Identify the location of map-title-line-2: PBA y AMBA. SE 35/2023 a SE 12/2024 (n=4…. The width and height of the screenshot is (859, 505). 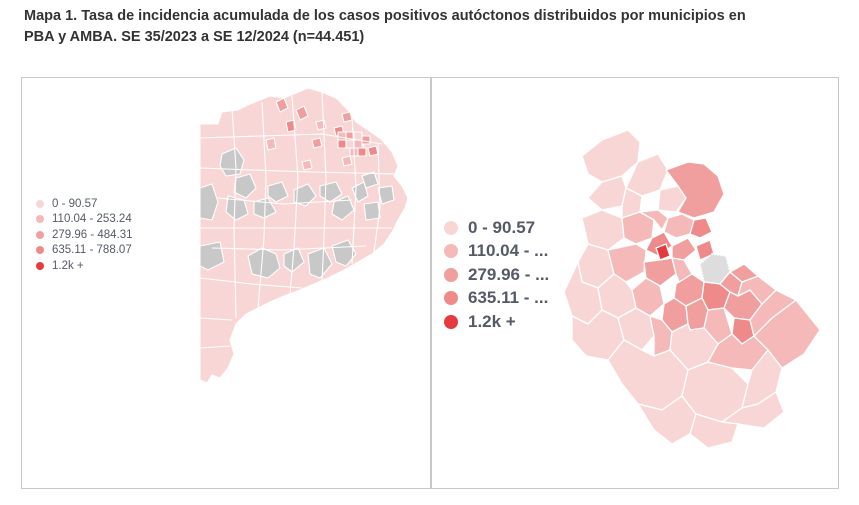
(194, 37).